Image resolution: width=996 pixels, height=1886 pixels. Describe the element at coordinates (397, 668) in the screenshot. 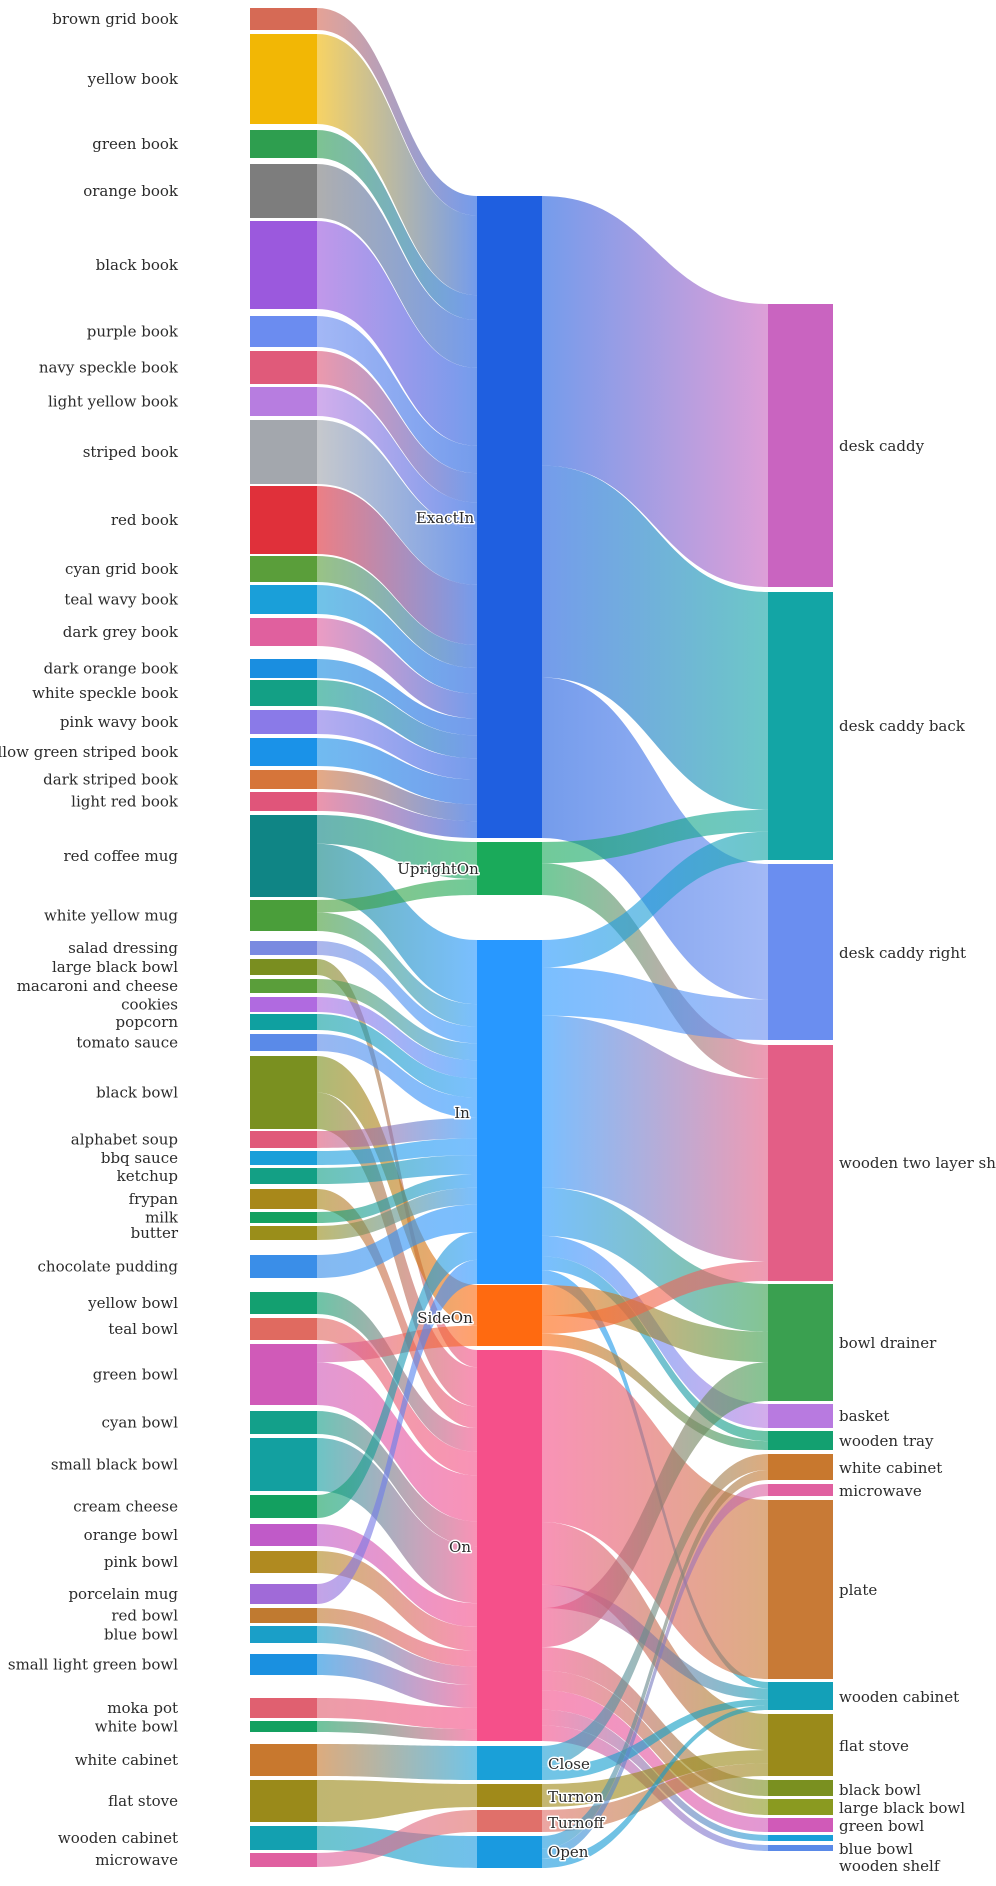

I see `link-dark-grey-book-to-exactin` at that location.